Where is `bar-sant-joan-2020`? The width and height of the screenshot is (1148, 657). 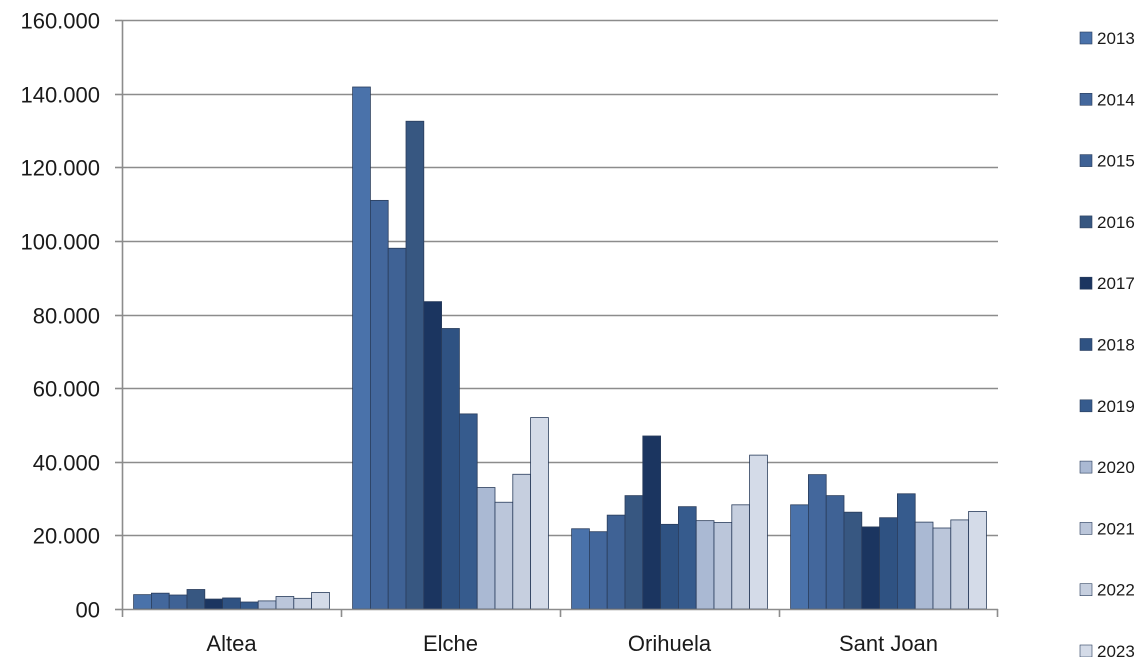
bar-sant-joan-2020 is located at coordinates (924, 565).